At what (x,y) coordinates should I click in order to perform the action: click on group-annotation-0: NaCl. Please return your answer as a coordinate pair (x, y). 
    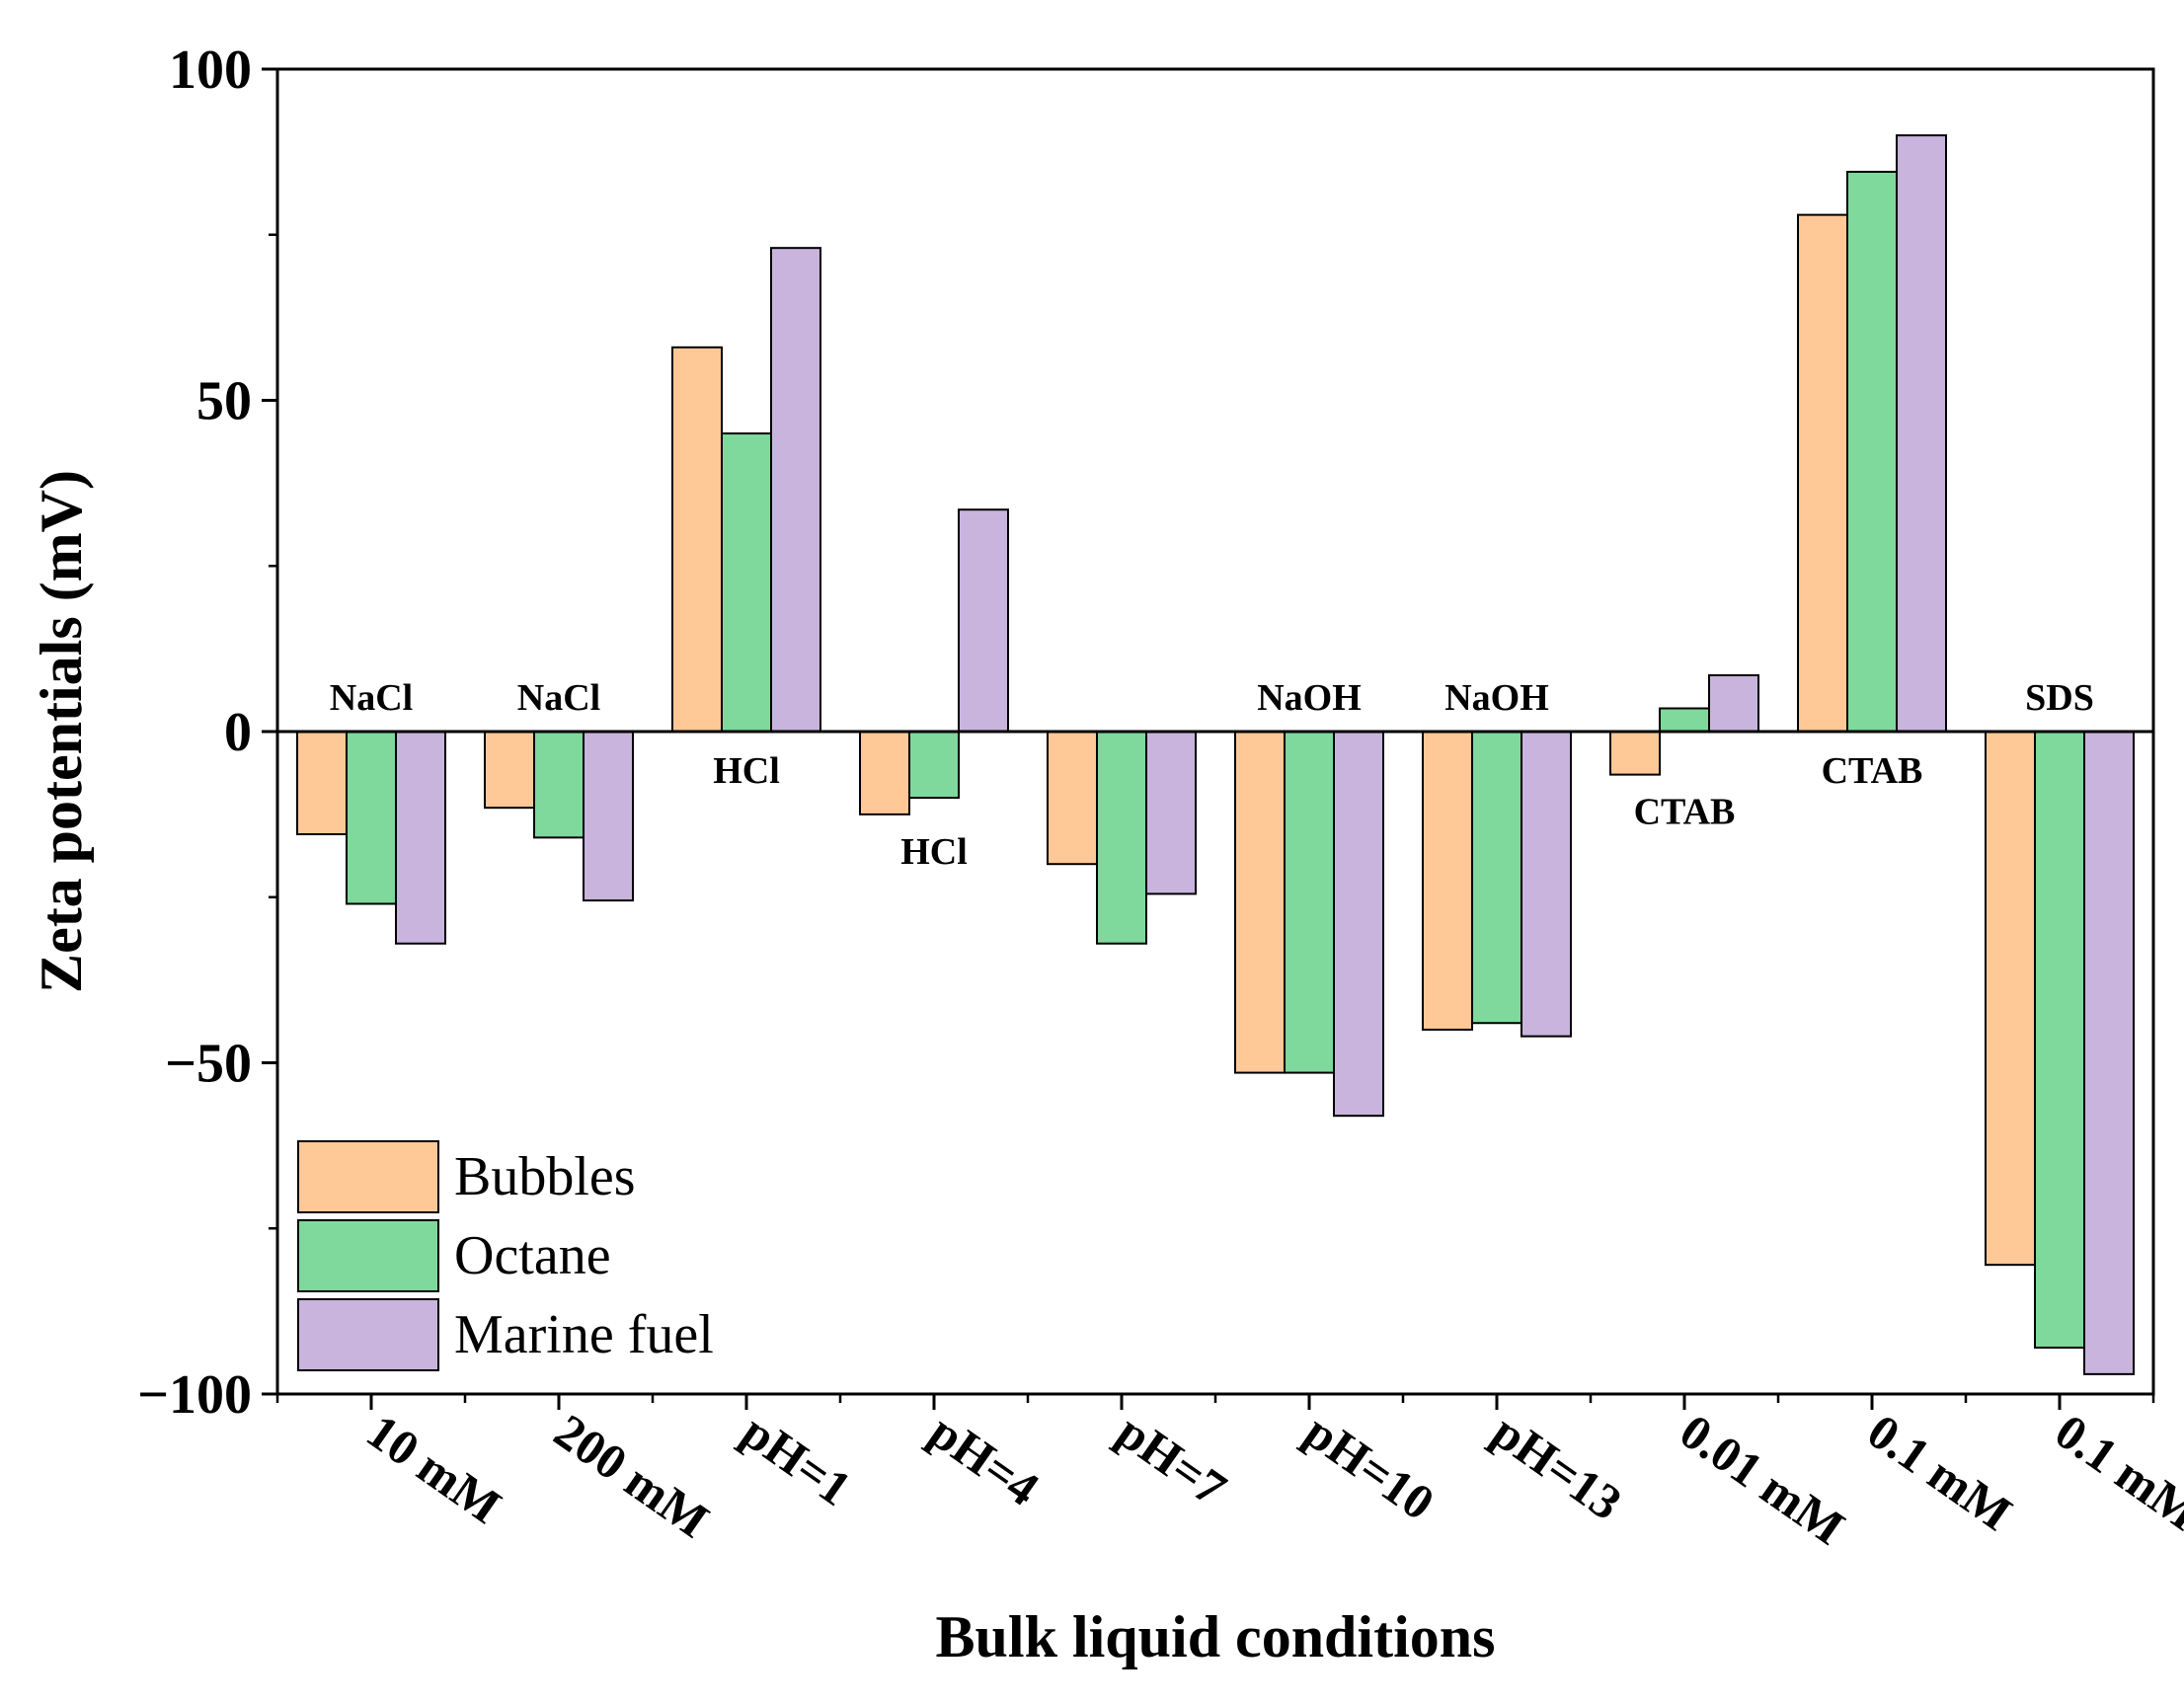
    Looking at the image, I should click on (371, 698).